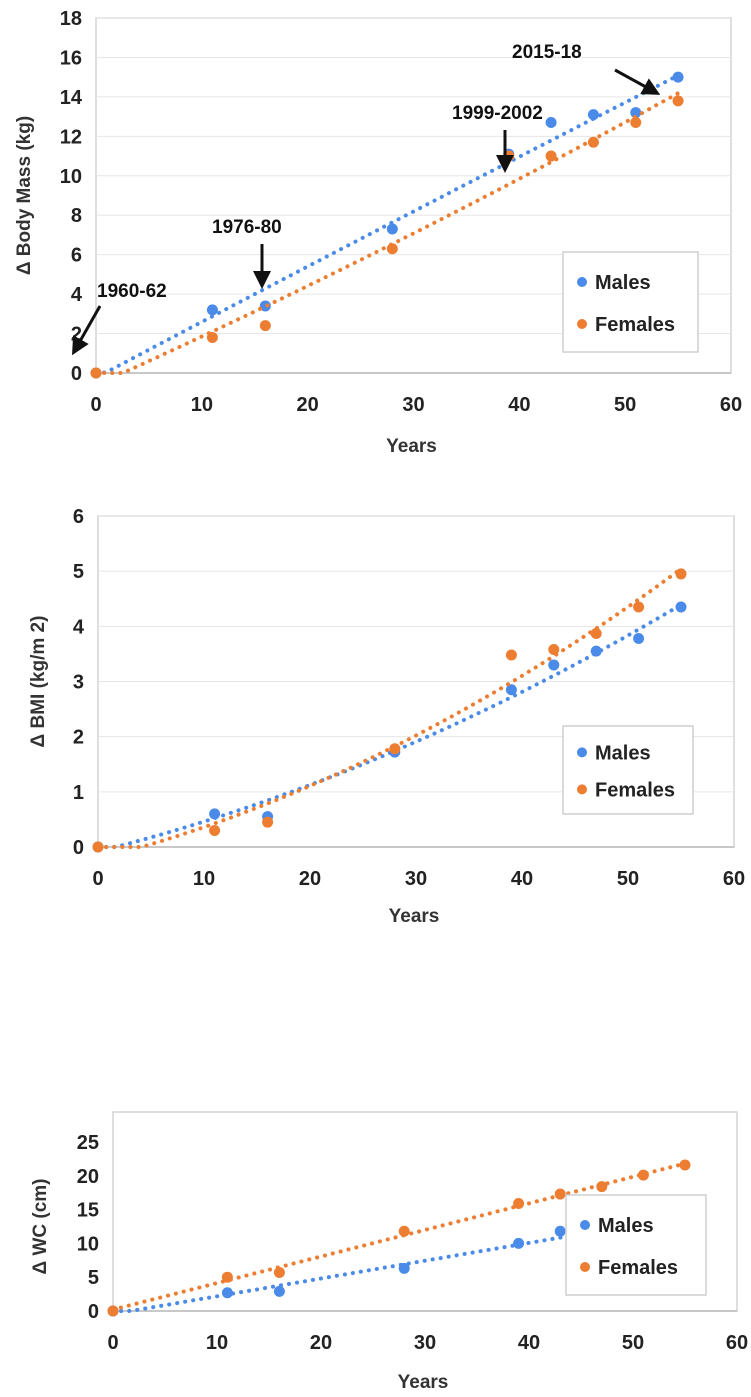  Describe the element at coordinates (416, 879) in the screenshot. I see `x-tick-label: 30` at that location.